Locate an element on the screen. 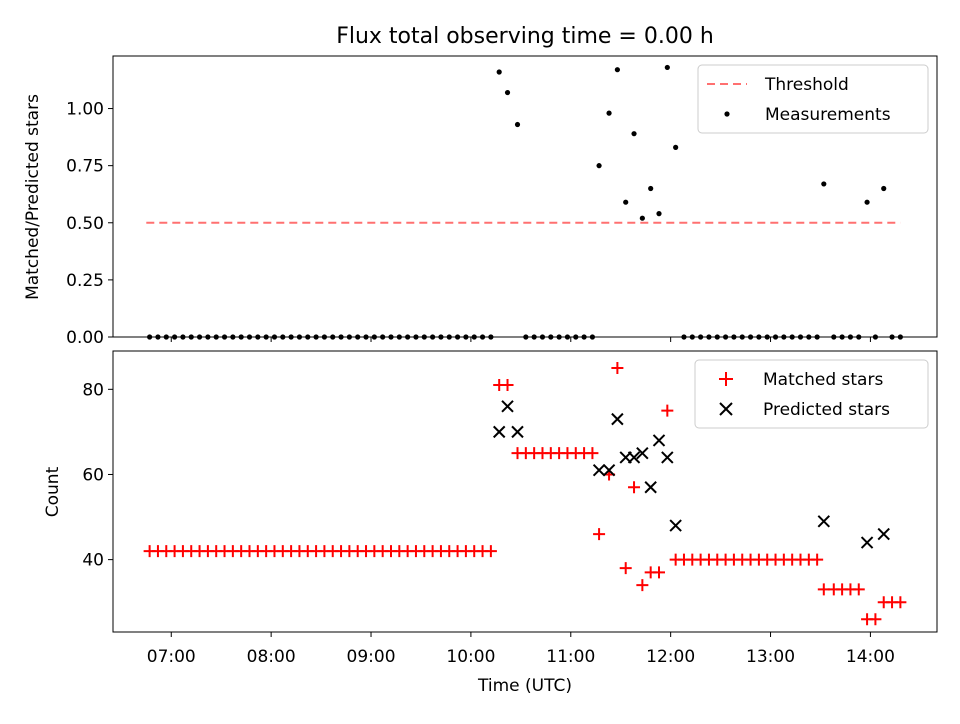 This screenshot has width=960, height=724. count-x-tick-label: 09:00 is located at coordinates (371, 657).